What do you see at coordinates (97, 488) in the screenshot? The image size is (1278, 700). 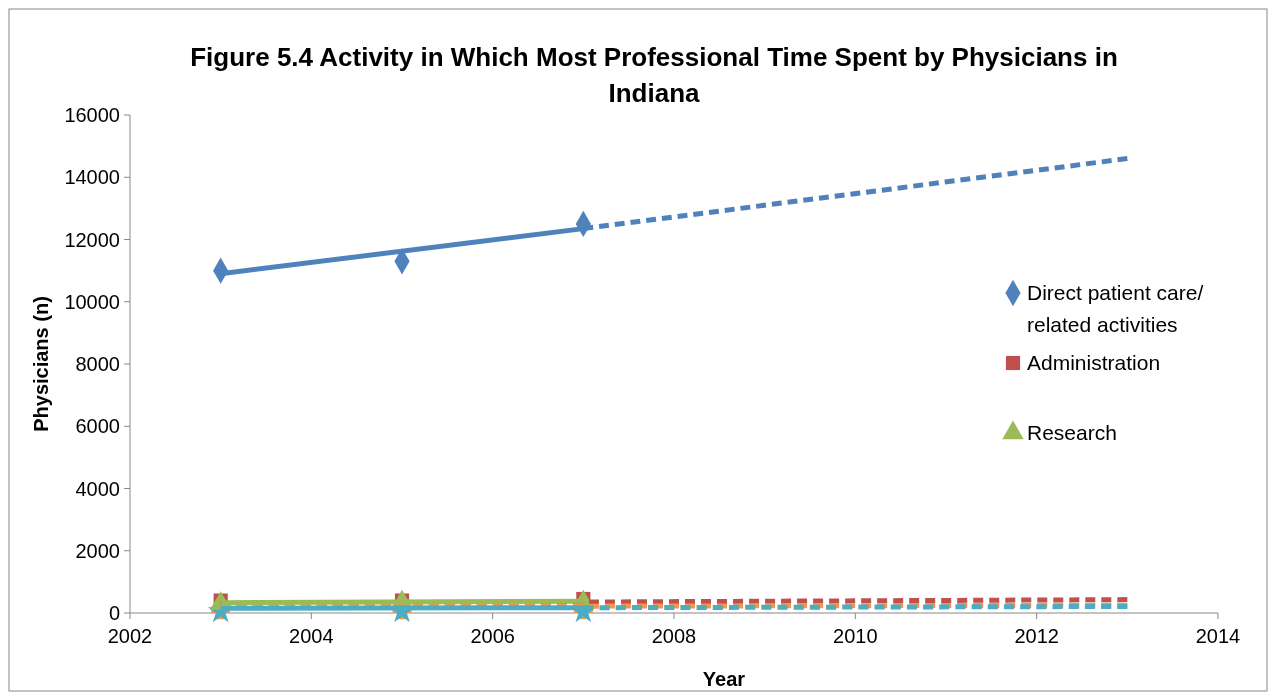 I see `y-tick-label: 4000` at bounding box center [97, 488].